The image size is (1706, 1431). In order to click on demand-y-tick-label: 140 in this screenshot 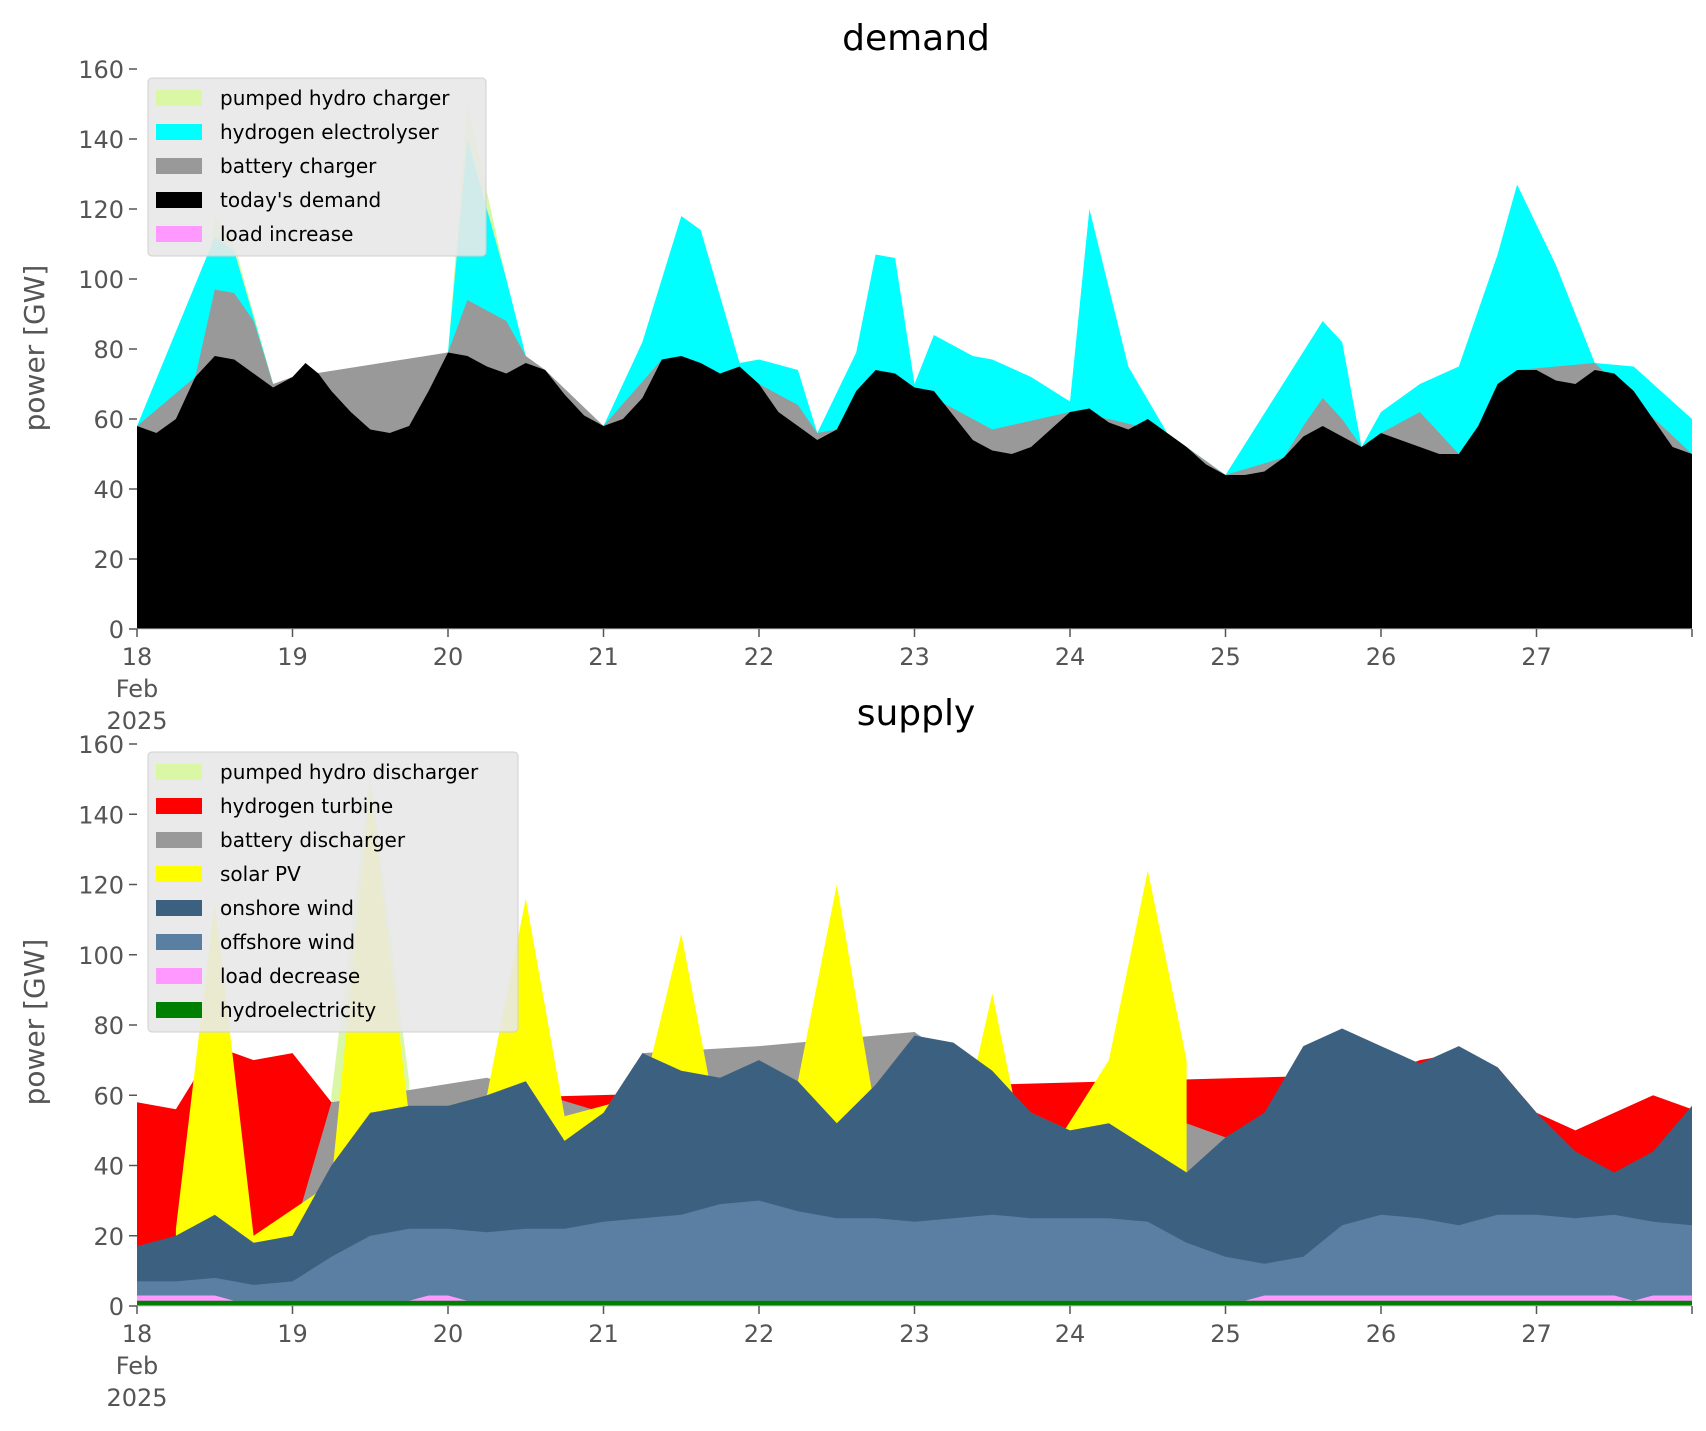, I will do `click(101, 140)`.